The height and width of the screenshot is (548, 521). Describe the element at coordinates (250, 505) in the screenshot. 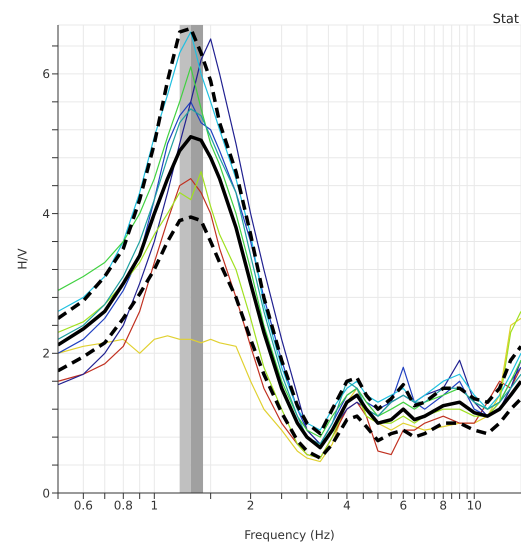

I see `x-tick-label: 2` at that location.